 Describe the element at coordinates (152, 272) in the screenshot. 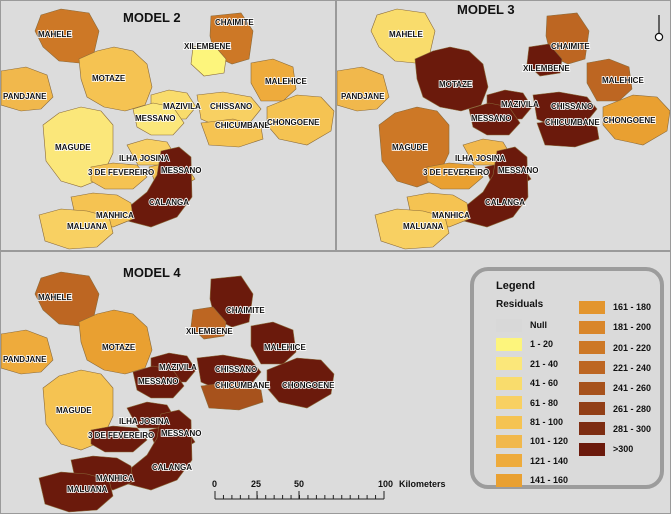

I see `map-title: MODEL 4` at that location.